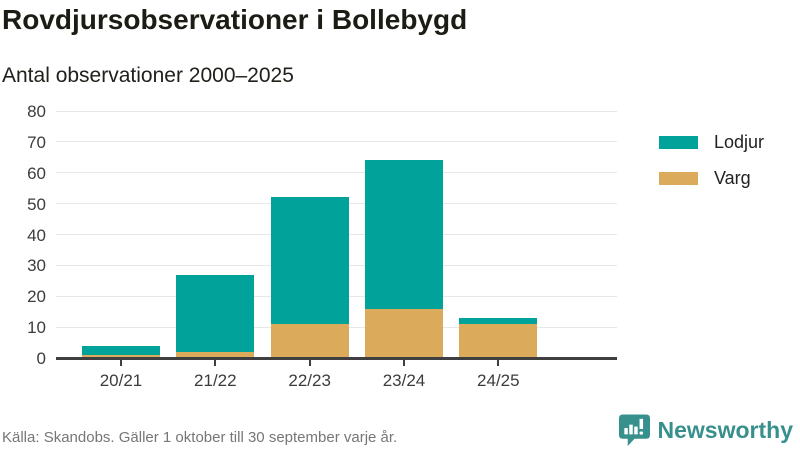  I want to click on legend-item-varg: Varg, so click(711, 178).